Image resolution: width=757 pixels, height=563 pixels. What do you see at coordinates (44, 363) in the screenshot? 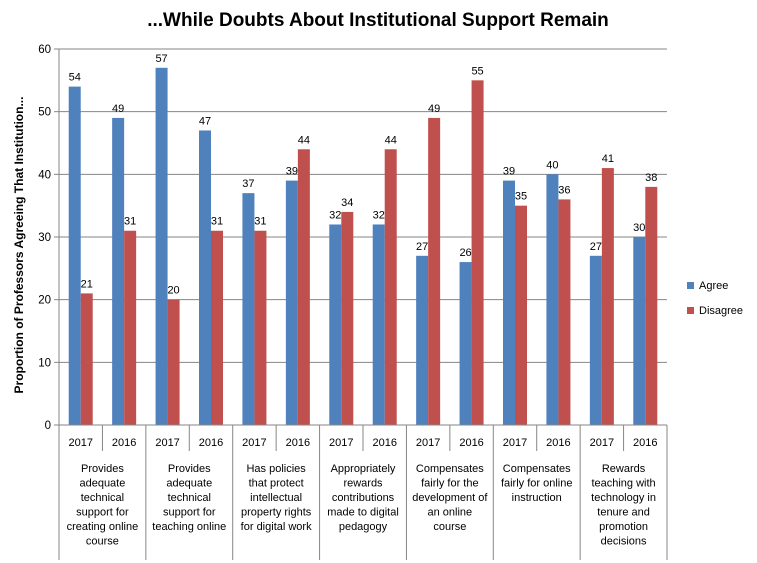
I see `y-tick-label: 10` at bounding box center [44, 363].